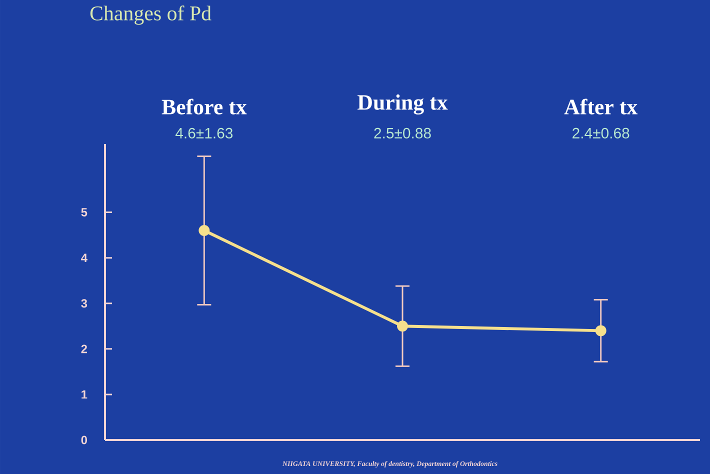 Image resolution: width=710 pixels, height=474 pixels. What do you see at coordinates (601, 133) in the screenshot?
I see `text: 2.4±0.68` at bounding box center [601, 133].